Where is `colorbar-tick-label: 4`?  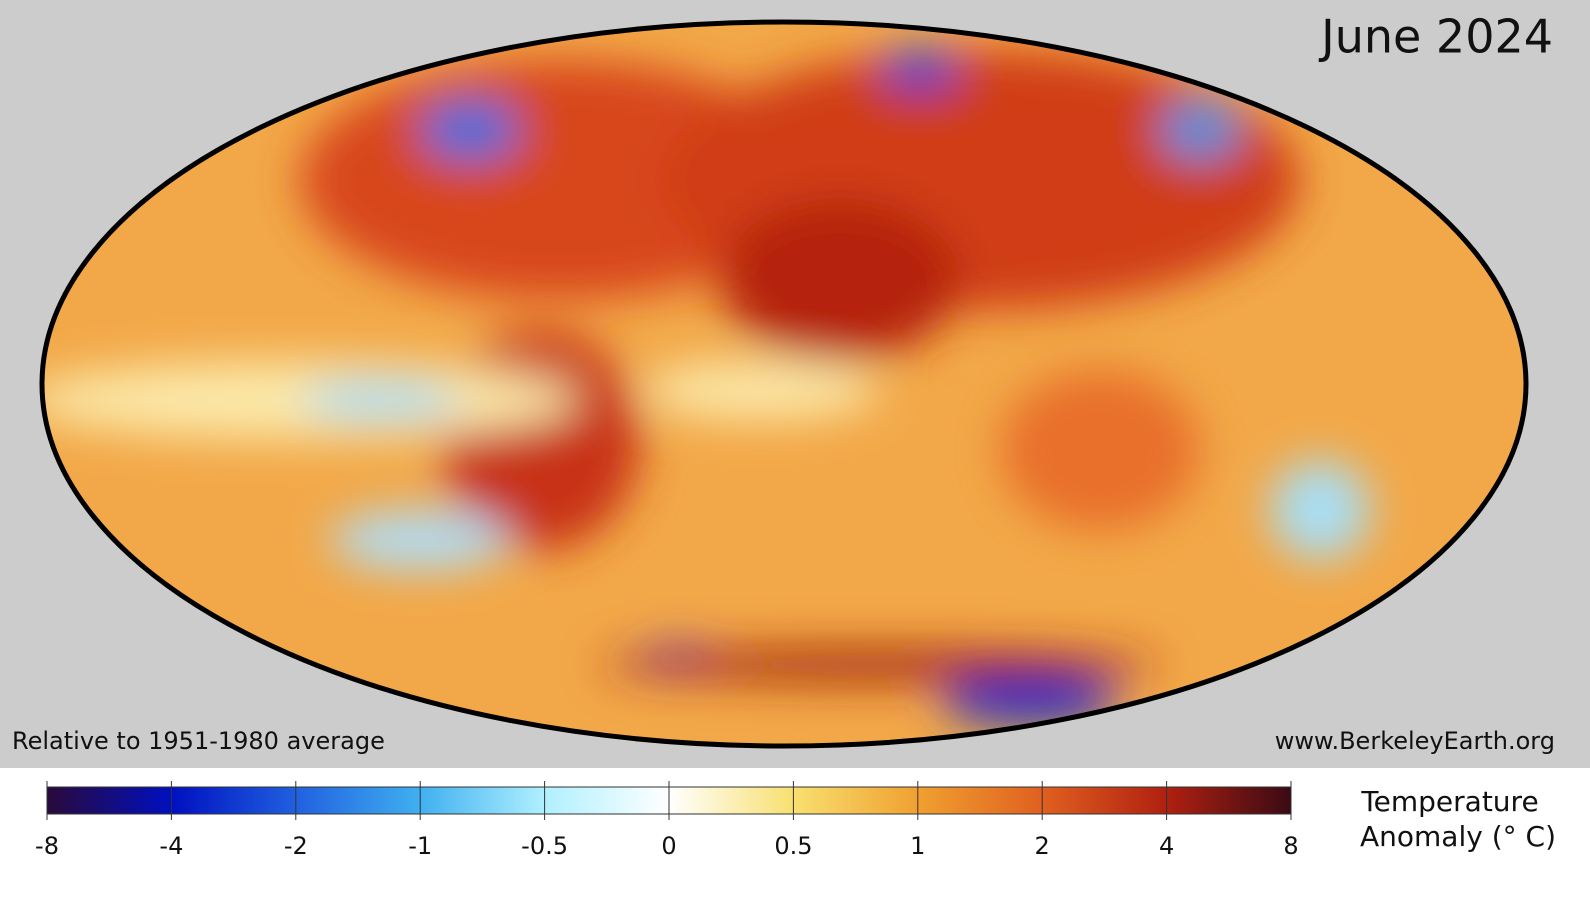 colorbar-tick-label: 4 is located at coordinates (1166, 846).